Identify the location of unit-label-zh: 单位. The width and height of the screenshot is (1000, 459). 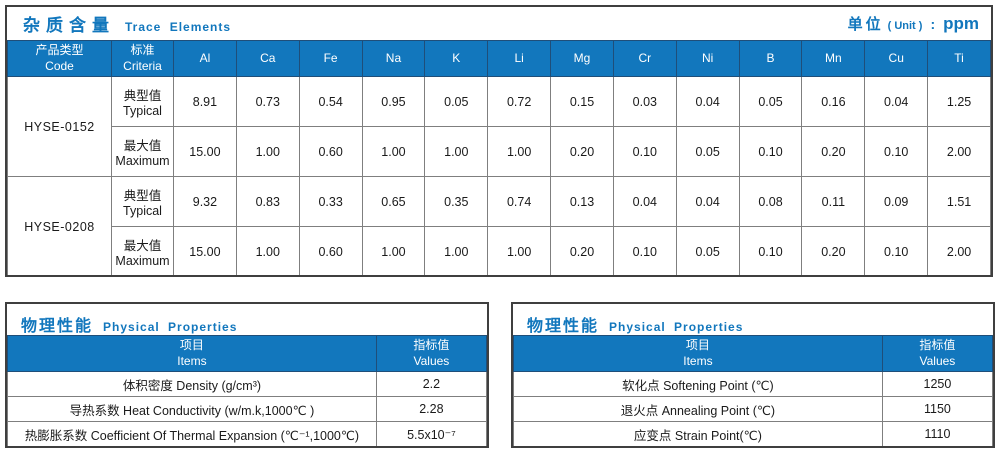
(865, 24).